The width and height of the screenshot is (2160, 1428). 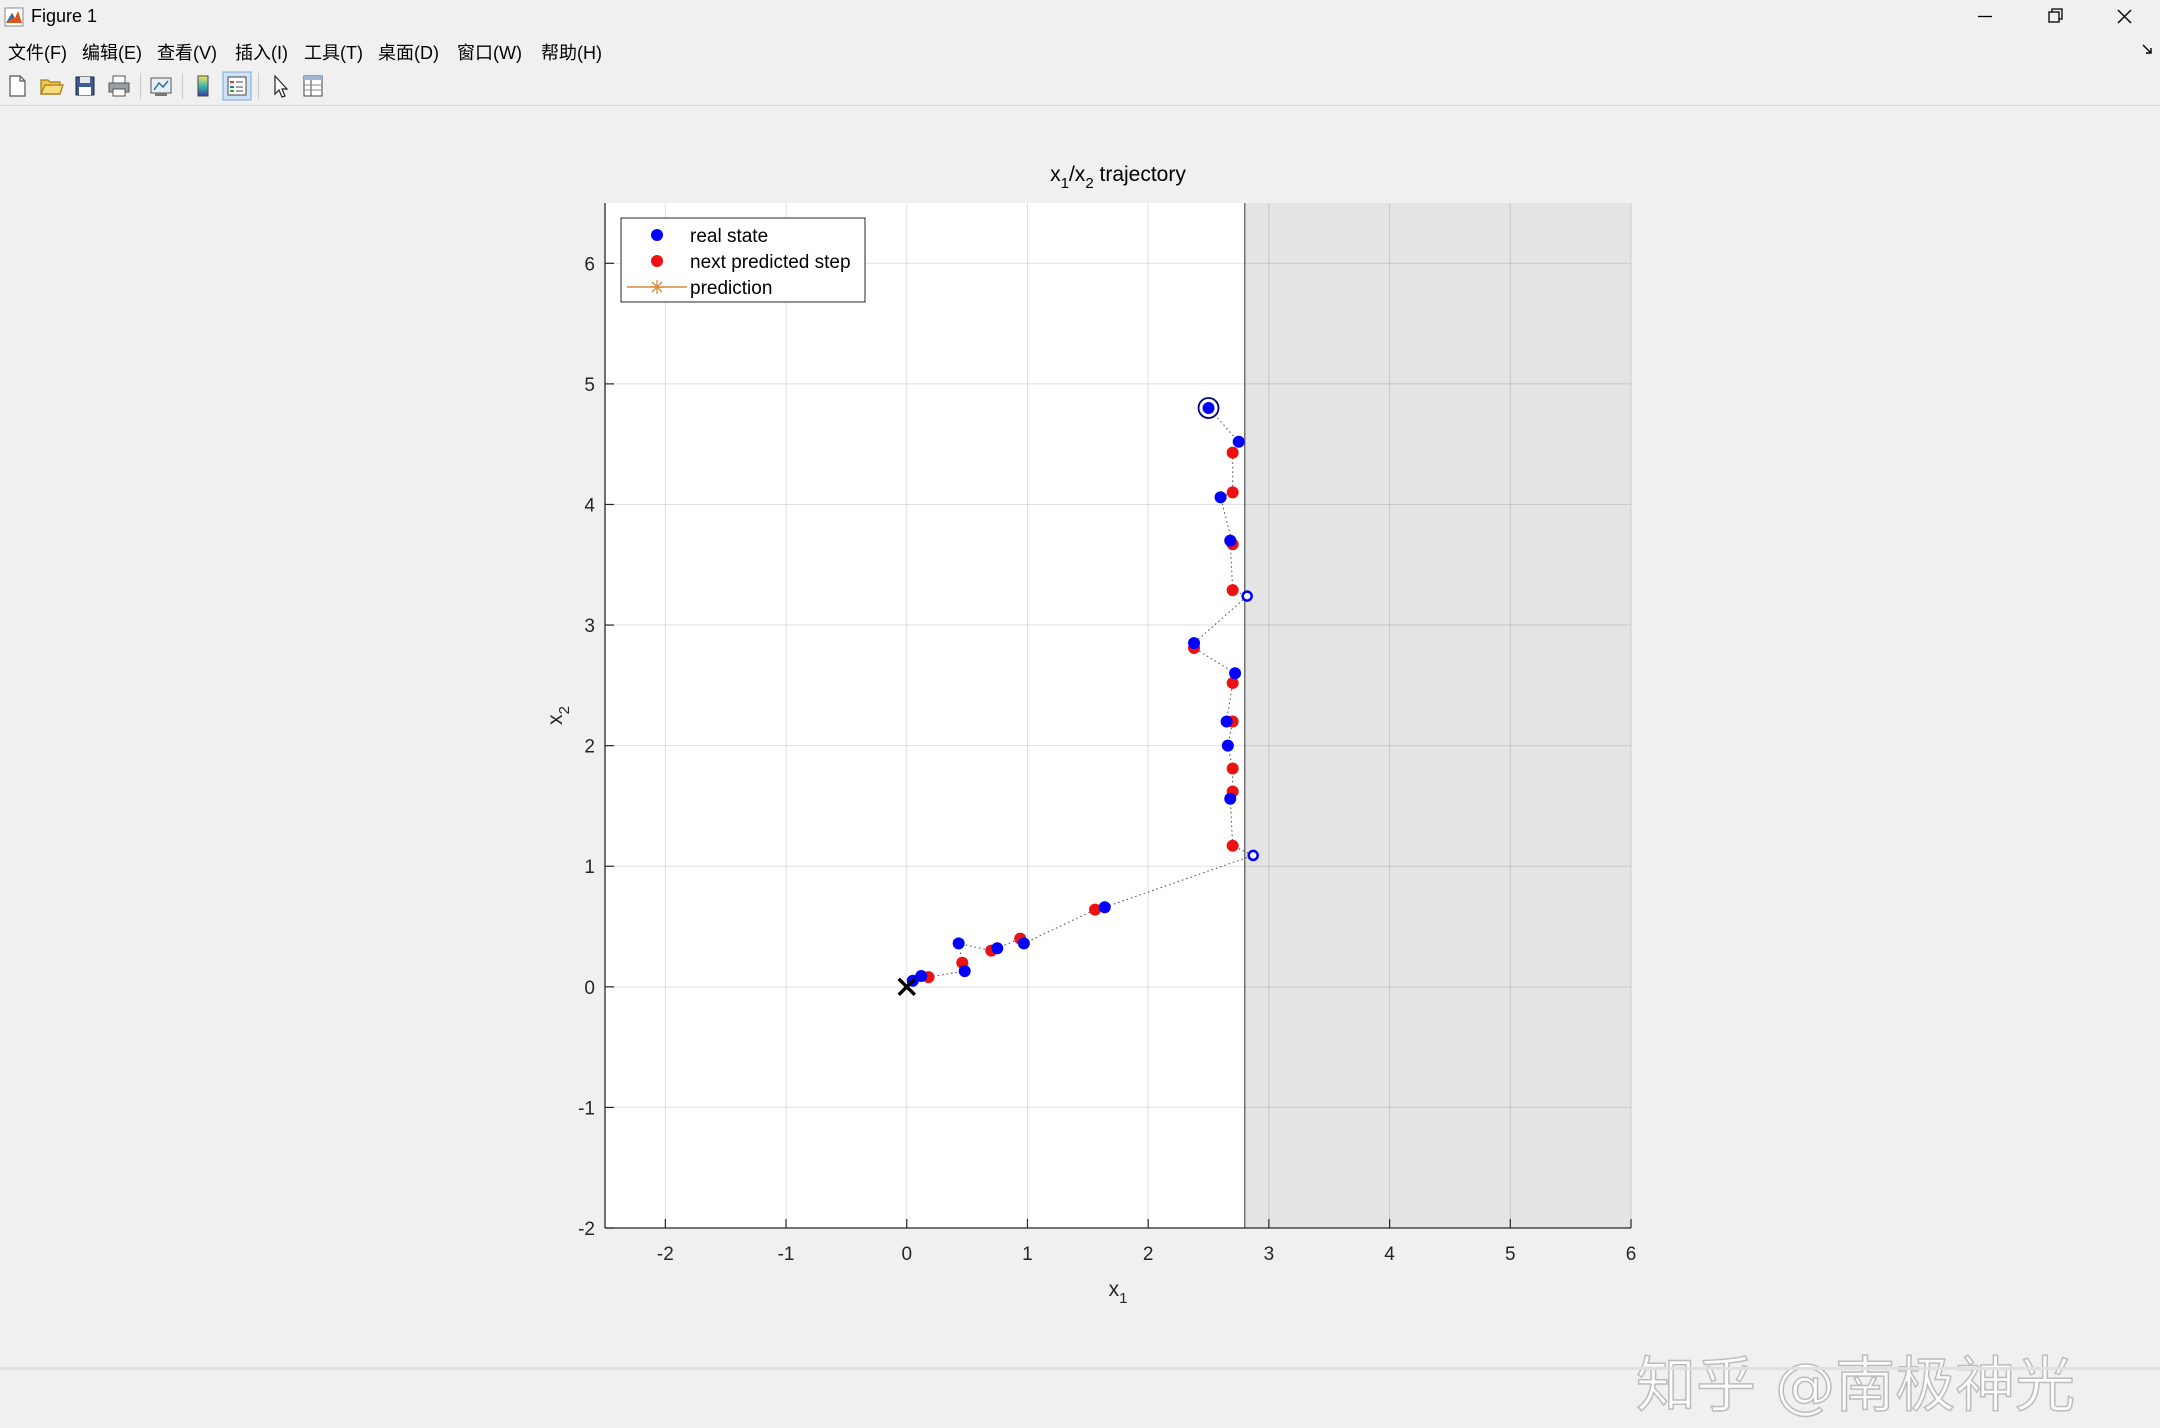 I want to click on matlab-logo-icon, so click(x=14, y=17).